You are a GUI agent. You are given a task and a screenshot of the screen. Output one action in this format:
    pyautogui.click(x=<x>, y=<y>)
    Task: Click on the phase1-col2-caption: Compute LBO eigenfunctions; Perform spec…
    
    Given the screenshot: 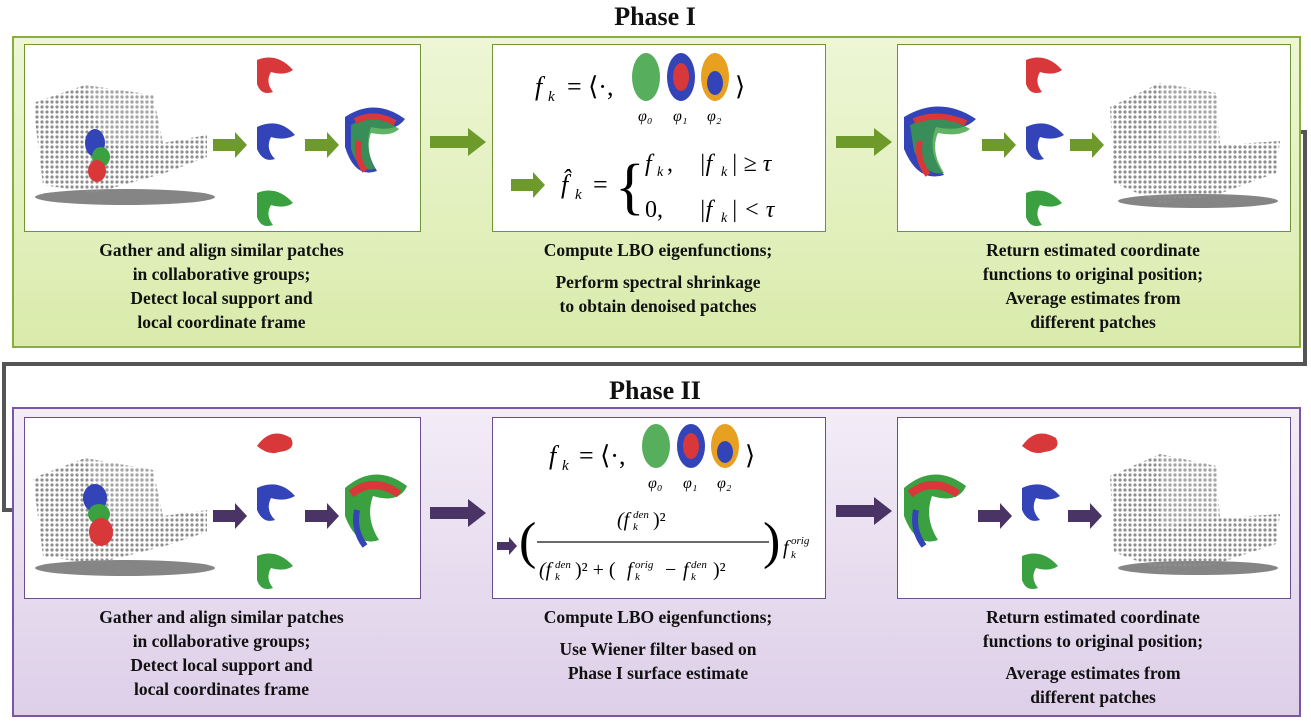 What is the action you would take?
    pyautogui.click(x=658, y=278)
    